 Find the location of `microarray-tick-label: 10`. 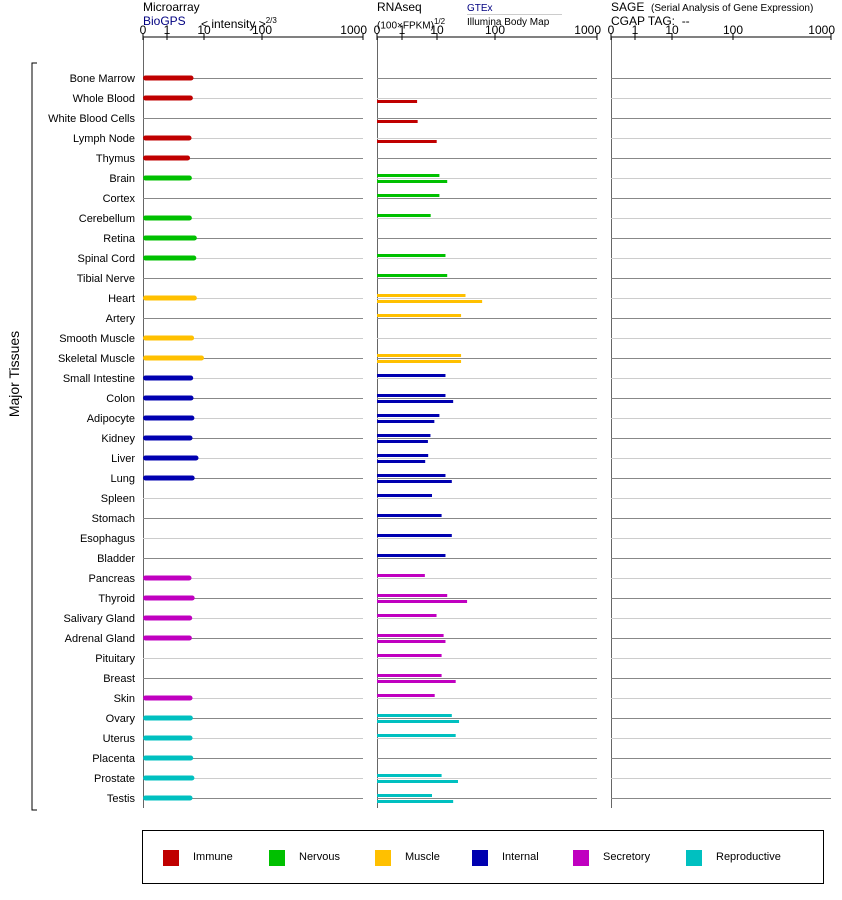

microarray-tick-label: 10 is located at coordinates (204, 30).